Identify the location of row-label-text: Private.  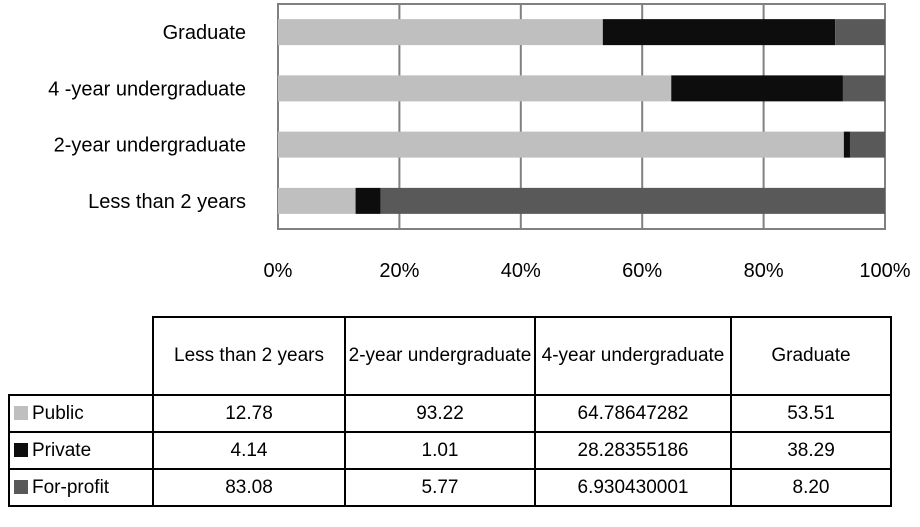
(62, 450).